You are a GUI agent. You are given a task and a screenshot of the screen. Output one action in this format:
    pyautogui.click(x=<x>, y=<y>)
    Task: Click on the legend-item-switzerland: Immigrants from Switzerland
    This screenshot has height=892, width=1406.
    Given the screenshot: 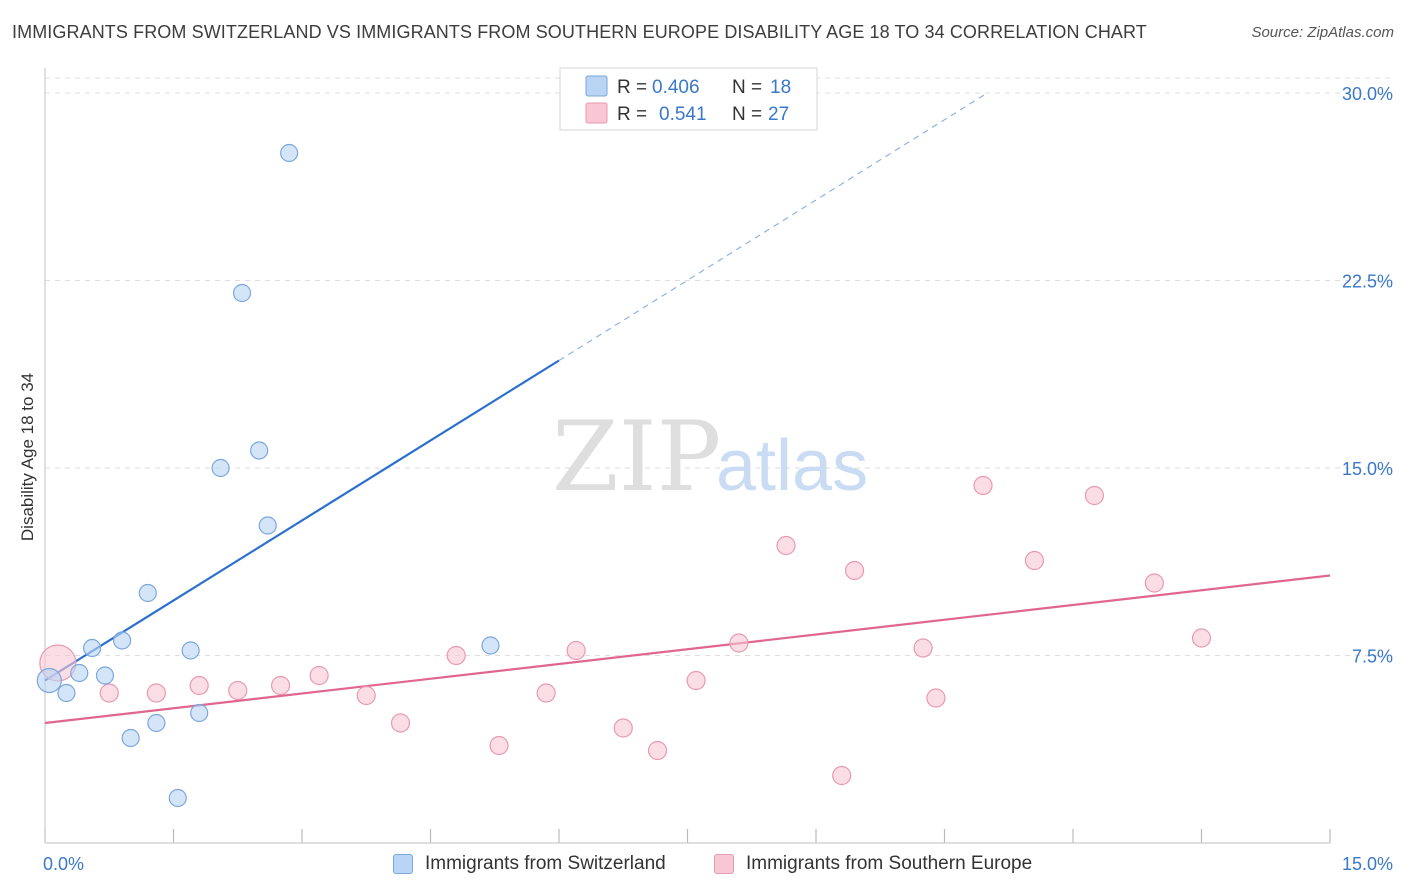 What is the action you would take?
    pyautogui.click(x=529, y=864)
    